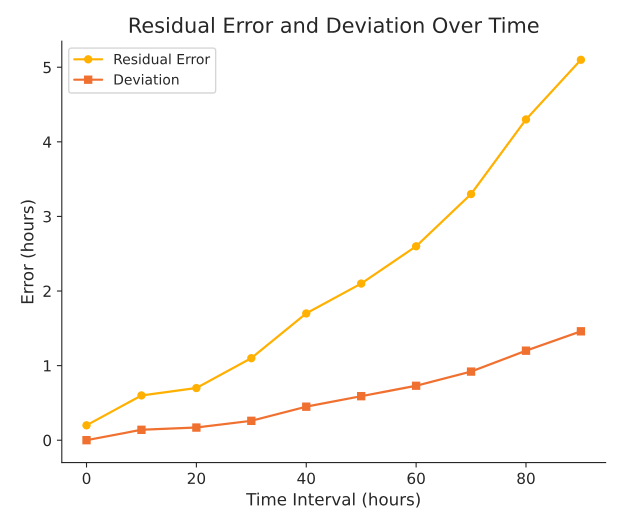 The width and height of the screenshot is (618, 514). Describe the element at coordinates (334, 25) in the screenshot. I see `chart-title: Residual Error and Deviation Over Time` at that location.